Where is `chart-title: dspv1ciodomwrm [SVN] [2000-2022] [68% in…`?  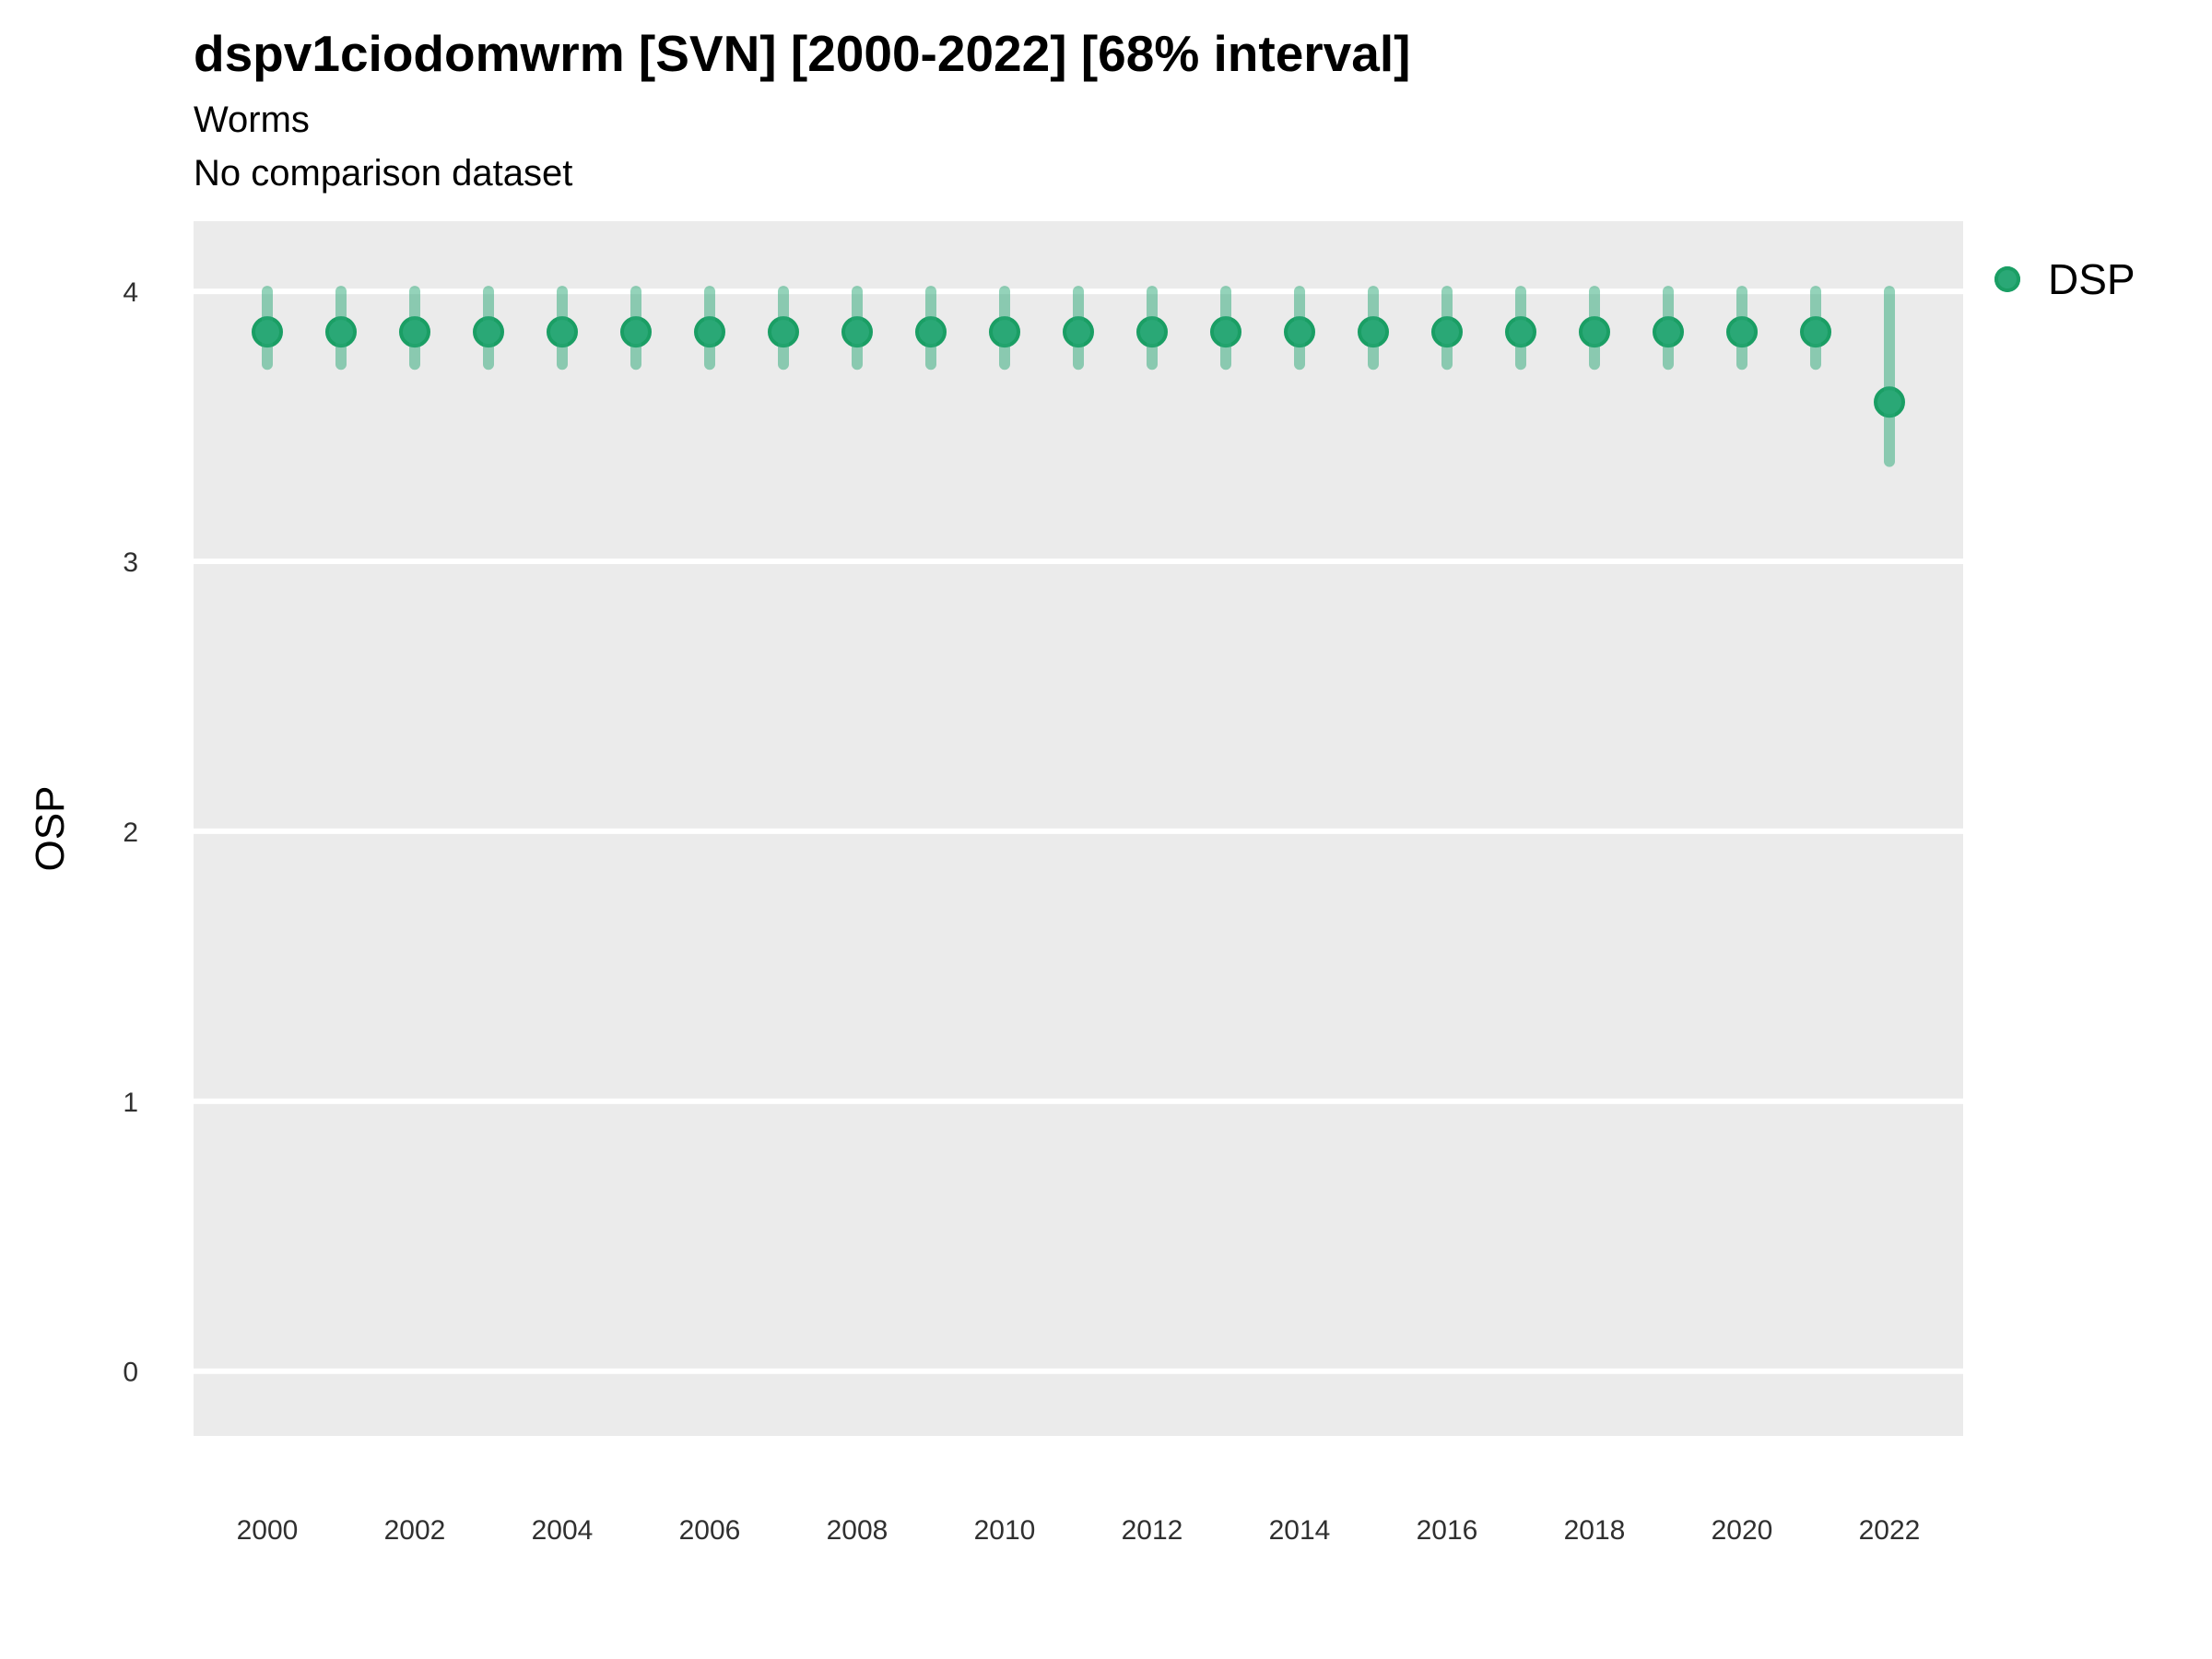 chart-title: dspv1ciodomwrm [SVN] [2000-2022] [68% in… is located at coordinates (802, 53).